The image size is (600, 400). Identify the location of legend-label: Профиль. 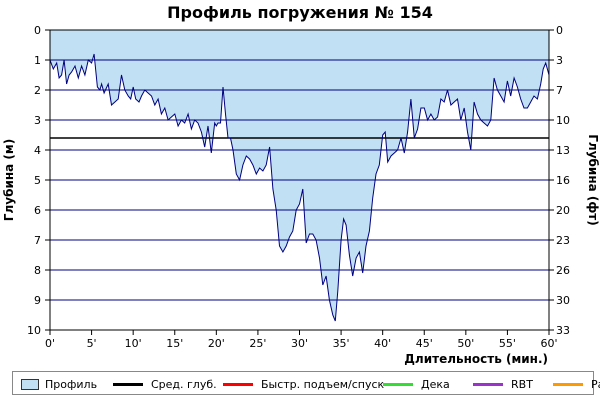
(71, 384).